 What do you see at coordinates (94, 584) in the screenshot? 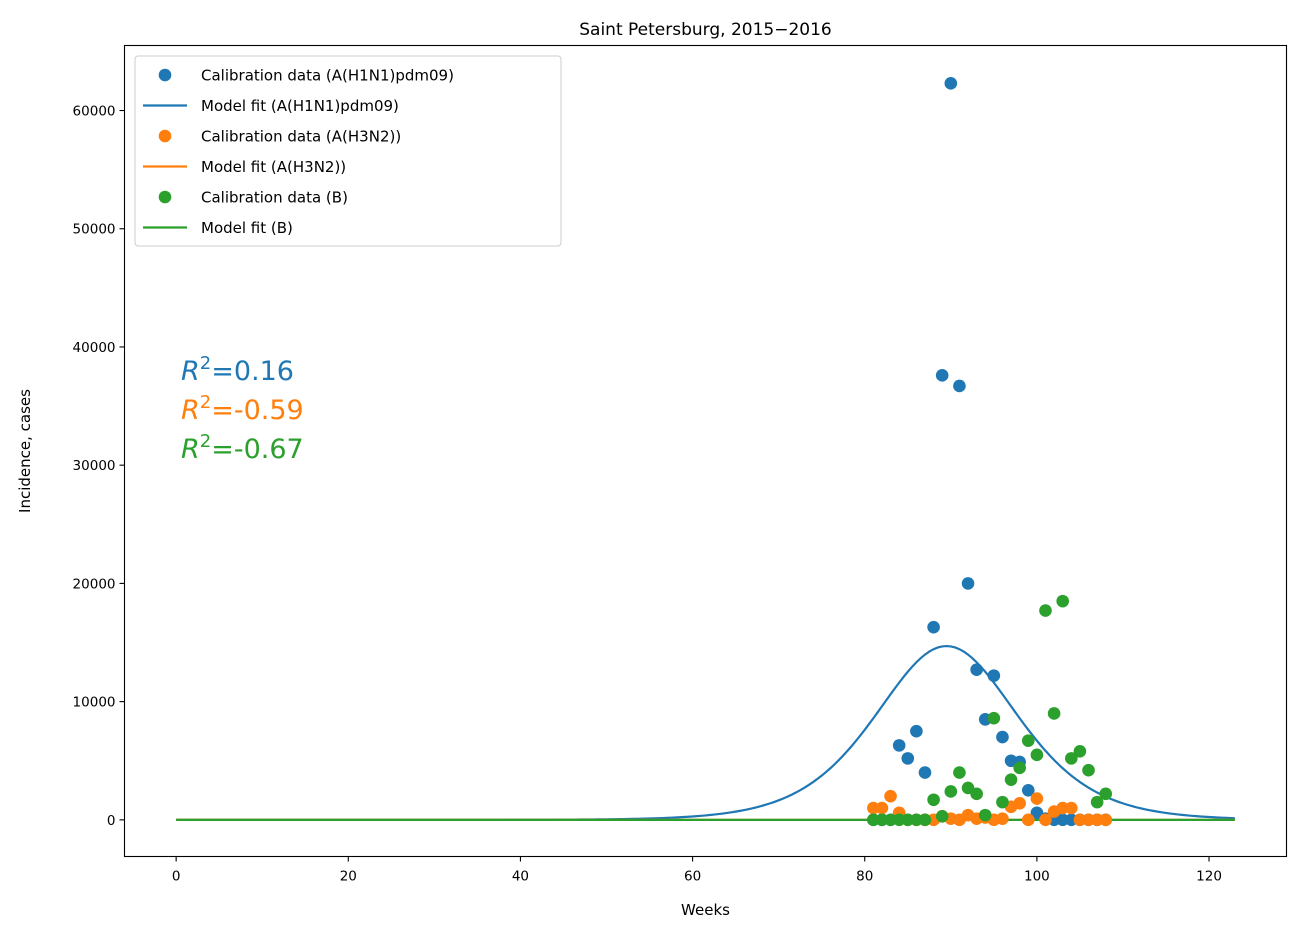
I see `y-tick-label: 20000` at bounding box center [94, 584].